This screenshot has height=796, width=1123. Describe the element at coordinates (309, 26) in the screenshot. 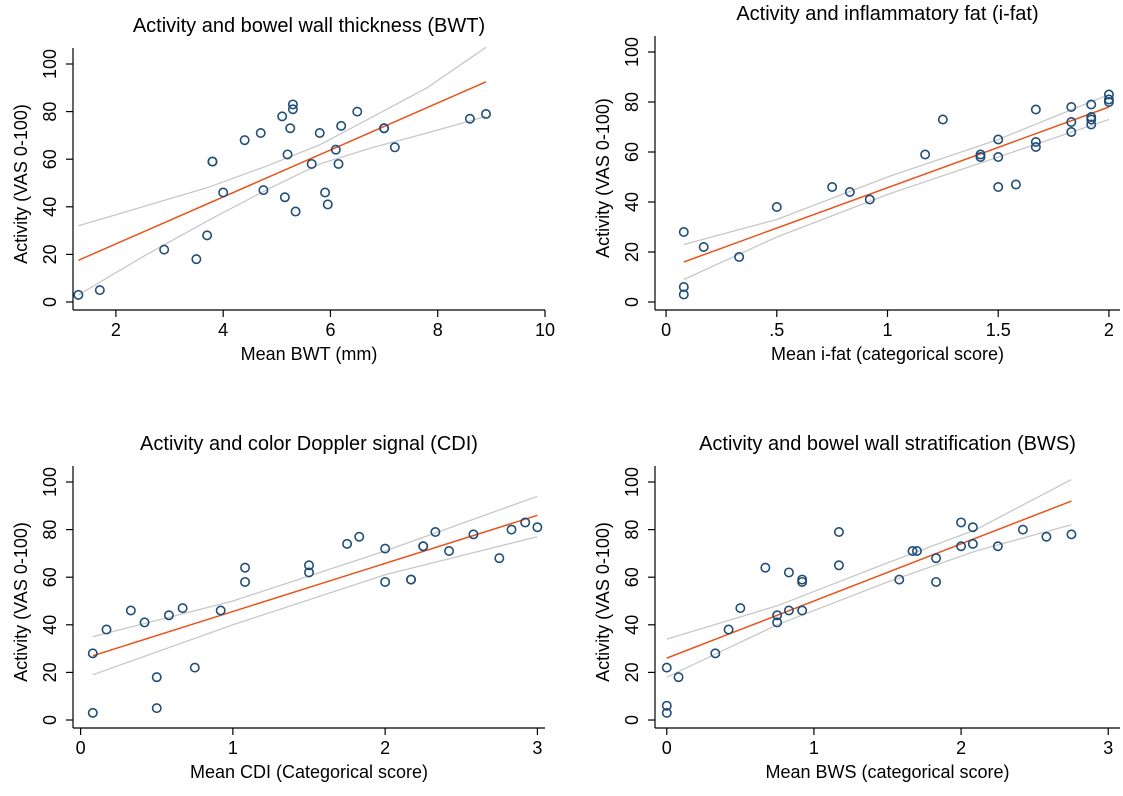

I see `panel-title: Activity and bowel wall thickness (BWT)` at that location.